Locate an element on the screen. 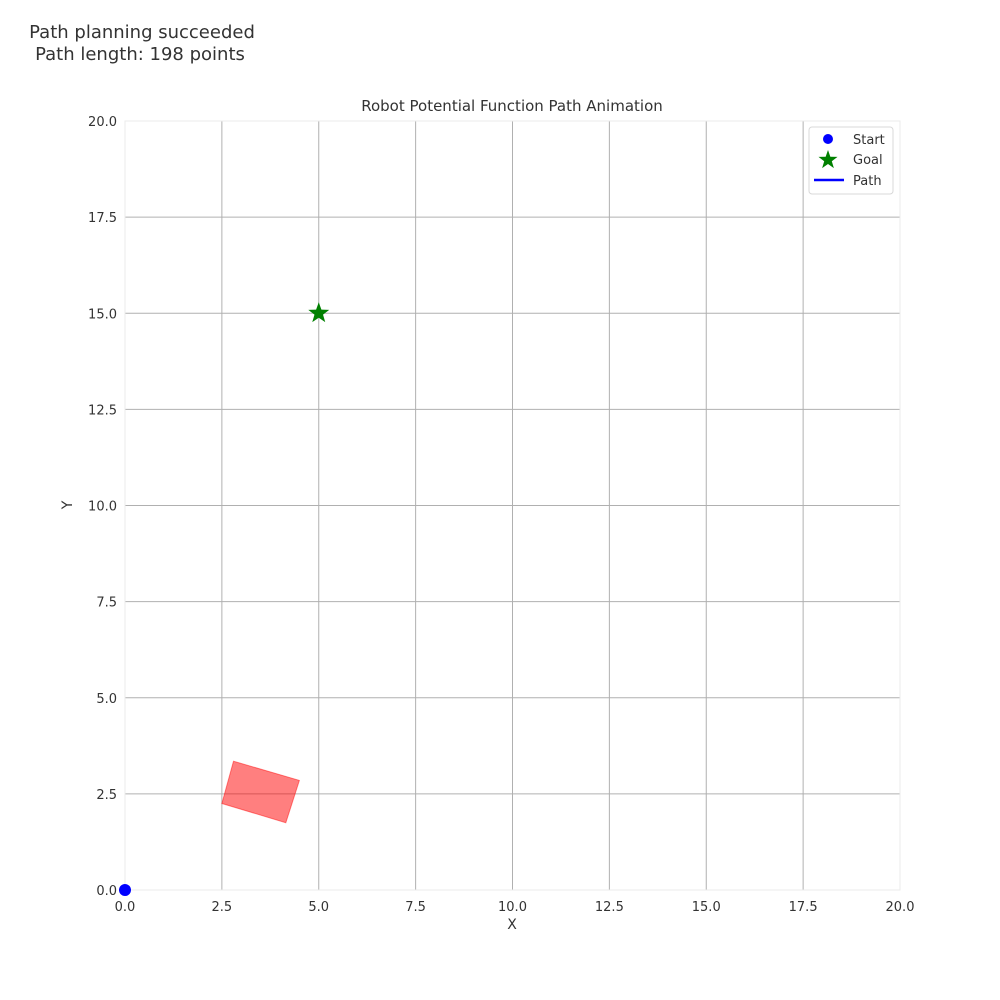 Image resolution: width=1000 pixels, height=1000 pixels. x-tick-label: 0.0 is located at coordinates (125, 907).